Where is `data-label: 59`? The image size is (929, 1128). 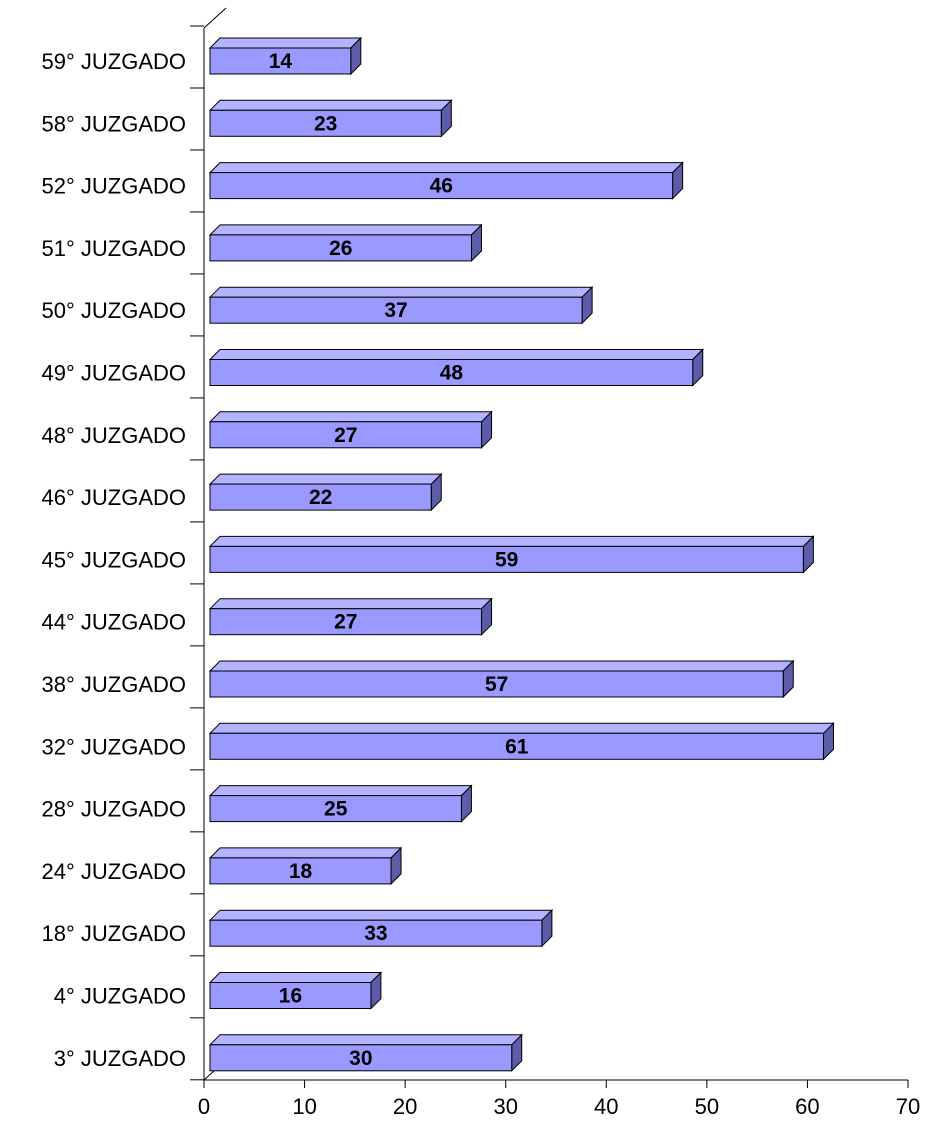 data-label: 59 is located at coordinates (506, 559).